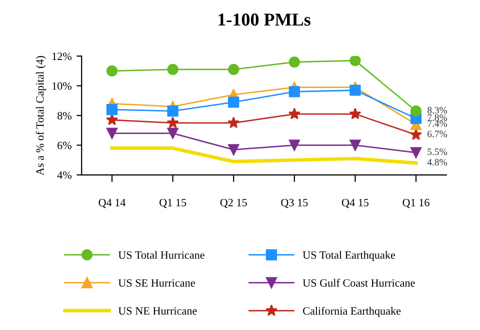  Describe the element at coordinates (62, 56) in the screenshot. I see `y-tick-label: 12%` at that location.